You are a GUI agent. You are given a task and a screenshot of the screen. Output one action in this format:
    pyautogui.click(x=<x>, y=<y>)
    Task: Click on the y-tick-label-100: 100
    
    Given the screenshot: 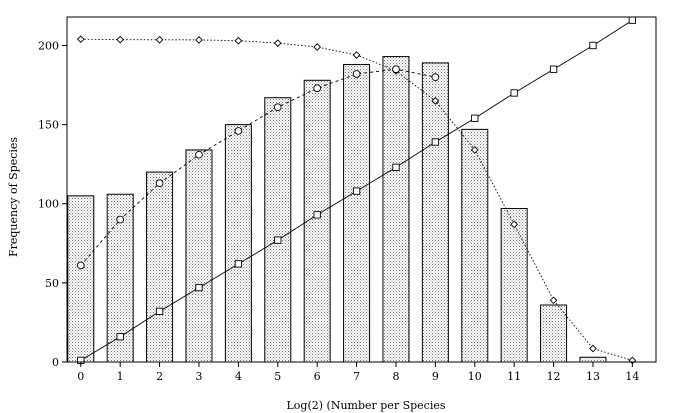 What is the action you would take?
    pyautogui.click(x=48, y=204)
    